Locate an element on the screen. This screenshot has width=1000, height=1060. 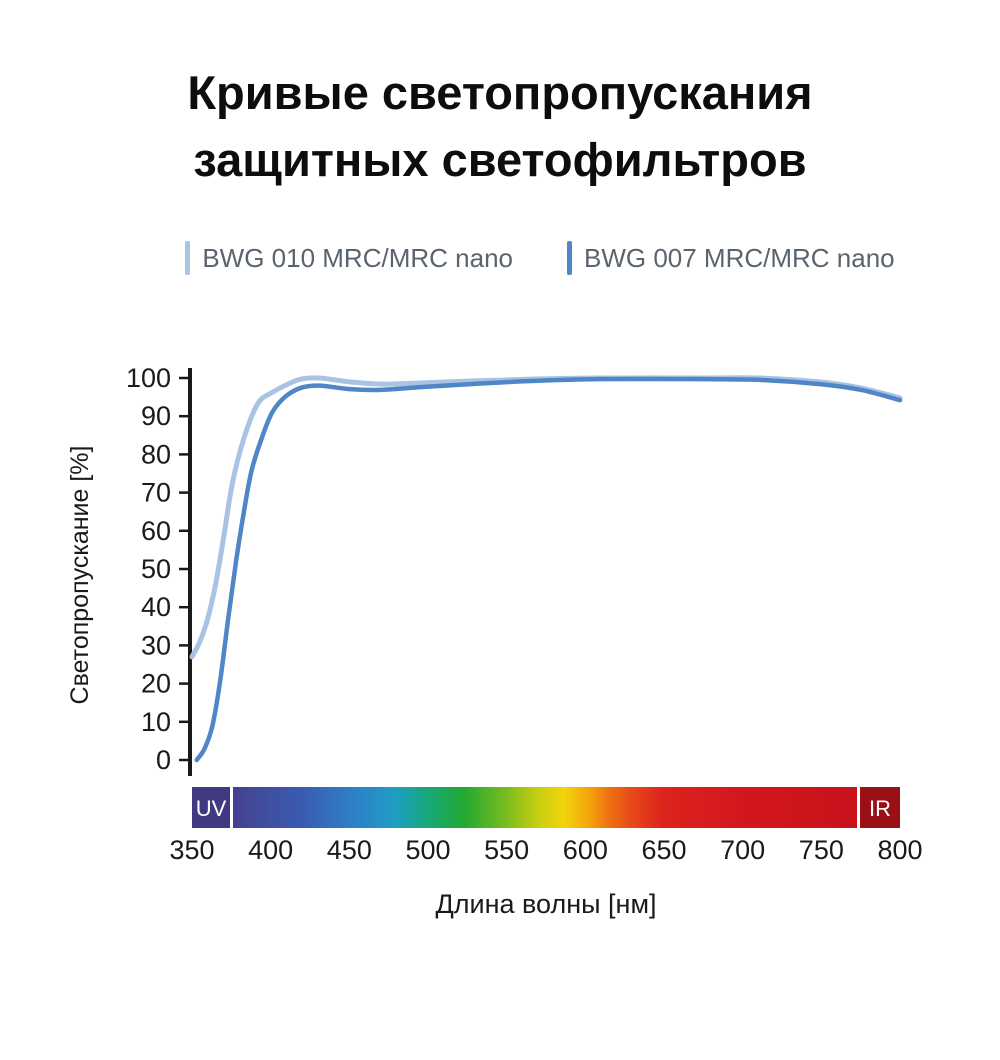
x-axis-title: Длина волны [нм] is located at coordinates (545, 904).